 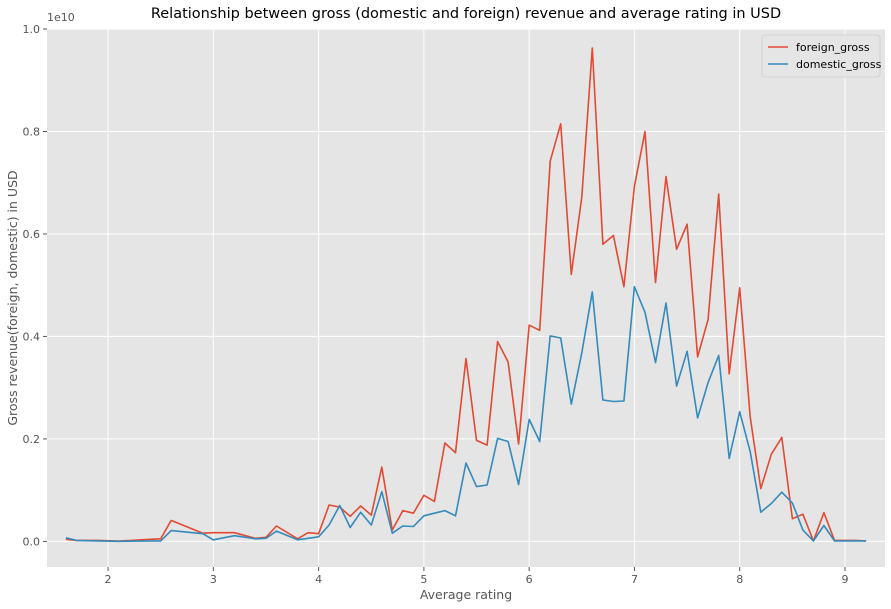 I want to click on x-axis-label: Average rating, so click(x=466, y=594).